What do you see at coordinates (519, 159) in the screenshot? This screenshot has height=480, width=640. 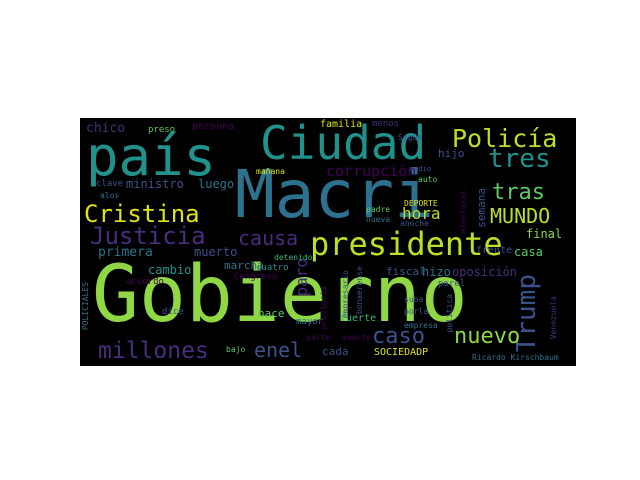 I see `word-tres: tres` at bounding box center [519, 159].